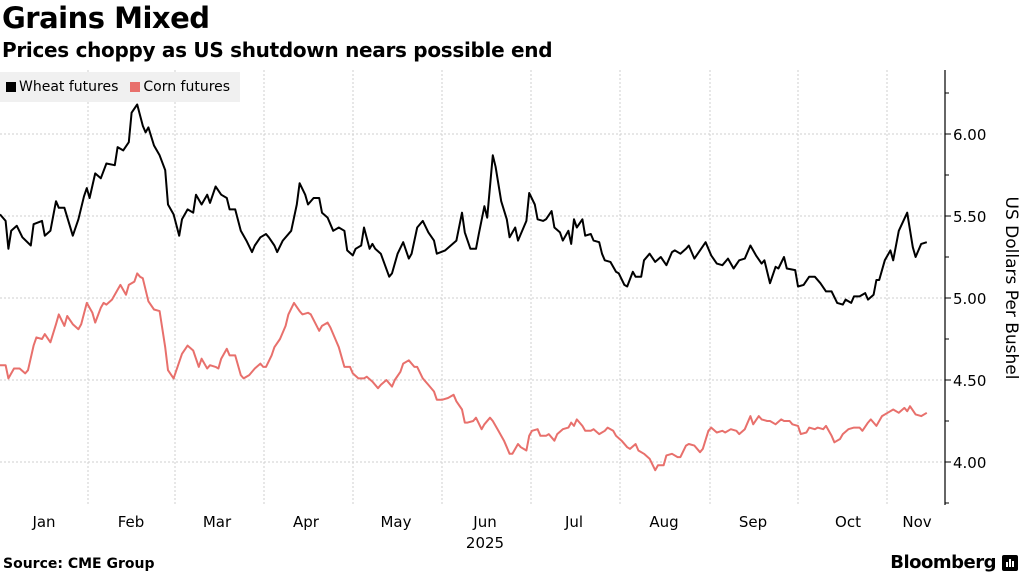 The image size is (1024, 576). Describe the element at coordinates (916, 522) in the screenshot. I see `x-tick-label: Nov` at that location.